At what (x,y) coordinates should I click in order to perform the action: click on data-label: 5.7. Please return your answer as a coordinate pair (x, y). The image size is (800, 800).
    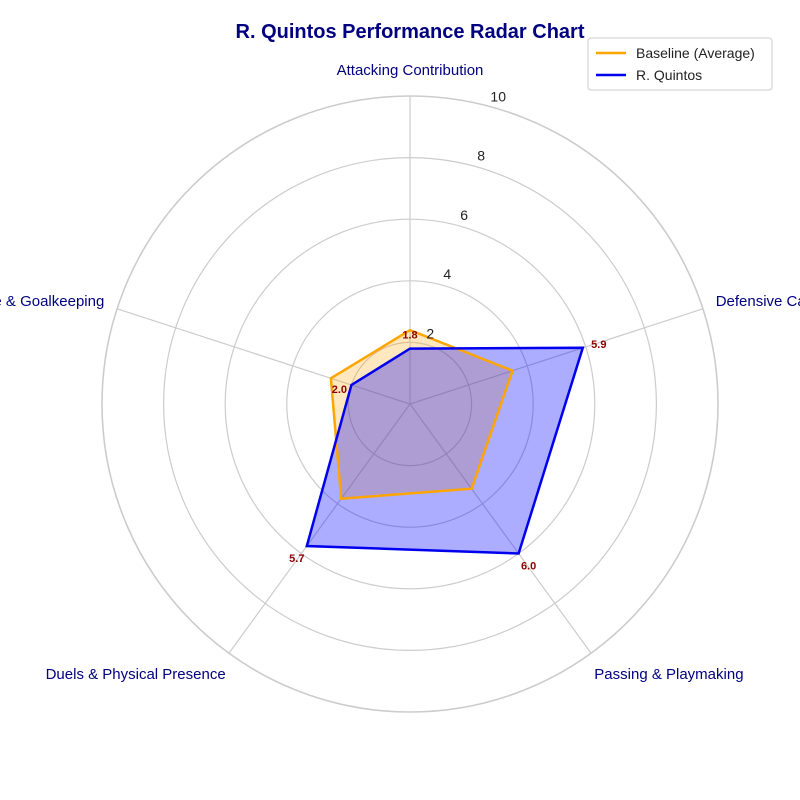
    Looking at the image, I should click on (296, 559).